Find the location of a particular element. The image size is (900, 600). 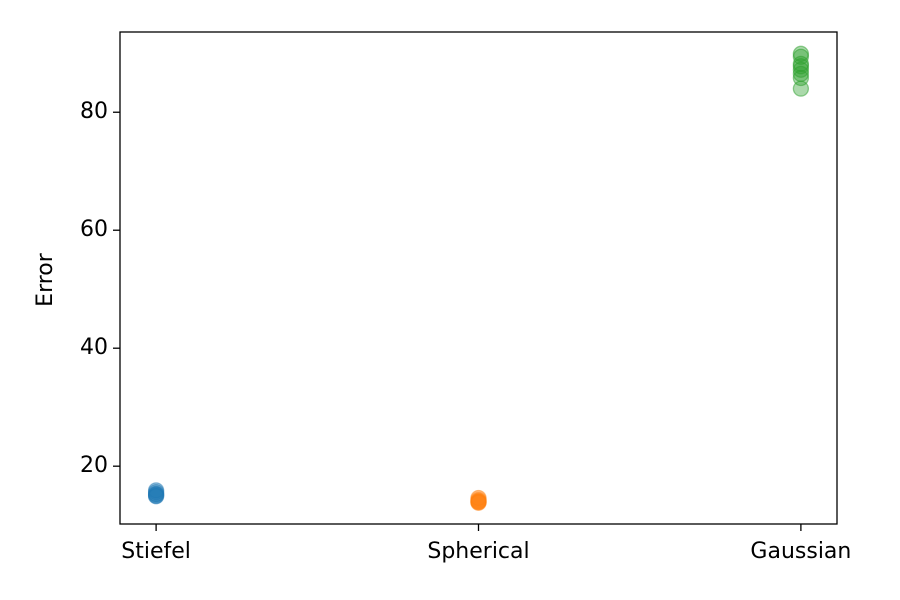

y-axis-label: Error is located at coordinates (45, 279).